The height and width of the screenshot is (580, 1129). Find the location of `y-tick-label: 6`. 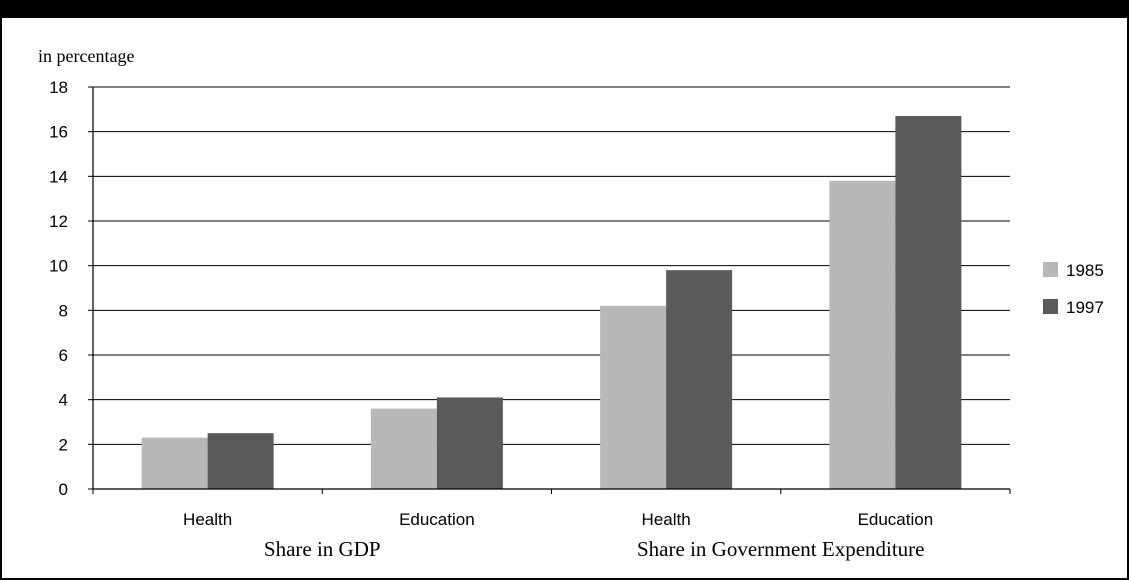

y-tick-label: 6 is located at coordinates (63, 355).